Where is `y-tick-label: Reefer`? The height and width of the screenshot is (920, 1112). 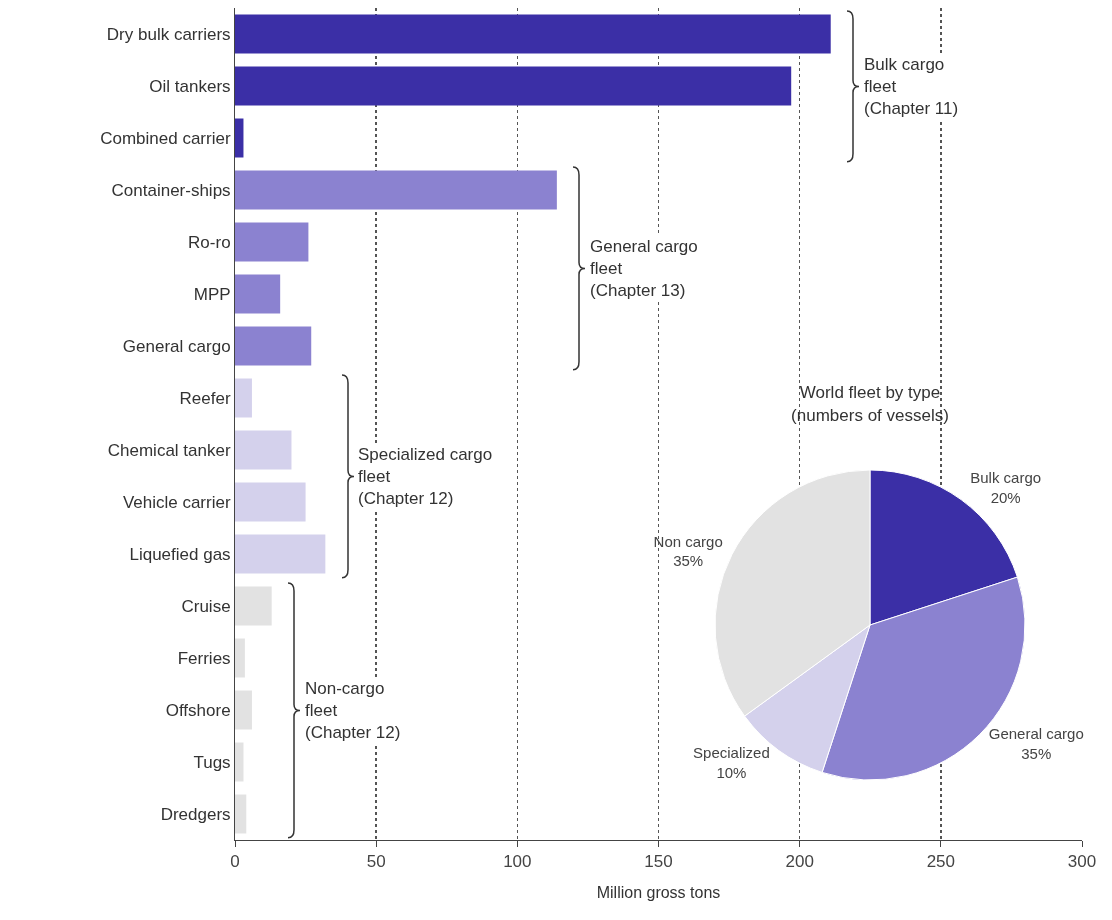
y-tick-label: Reefer is located at coordinates (205, 398).